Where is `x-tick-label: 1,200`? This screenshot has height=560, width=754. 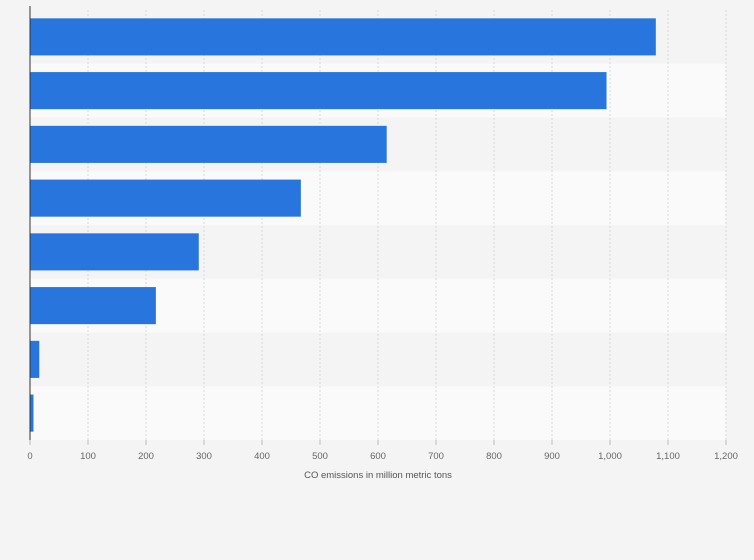
x-tick-label: 1,200 is located at coordinates (726, 456).